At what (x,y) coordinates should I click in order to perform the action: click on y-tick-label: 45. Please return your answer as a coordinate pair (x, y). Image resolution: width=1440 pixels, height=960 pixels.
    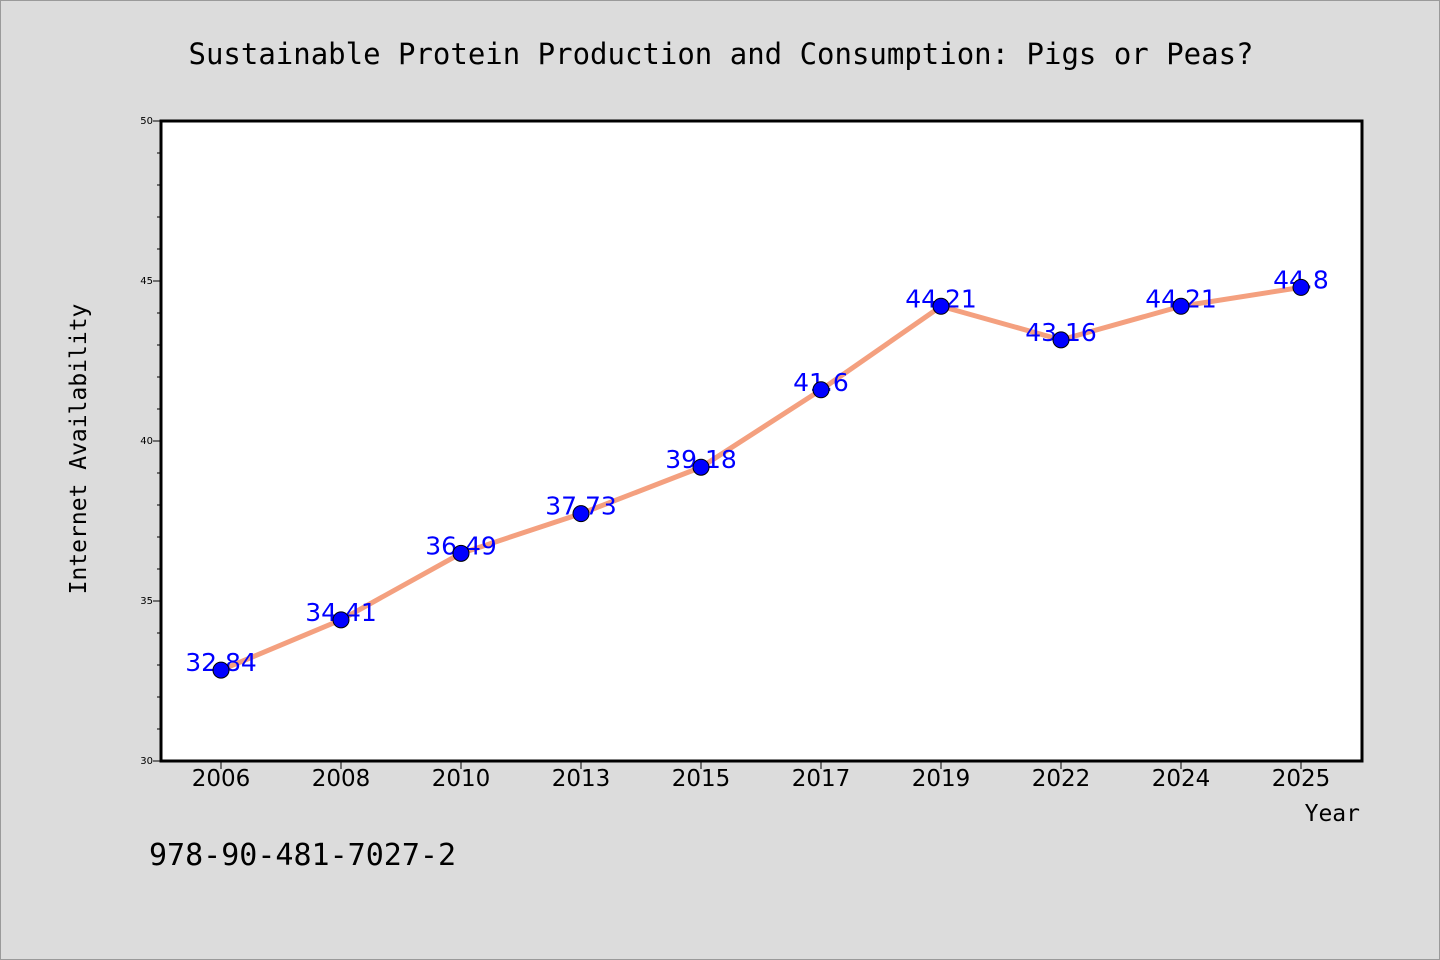
    Looking at the image, I should click on (146, 281).